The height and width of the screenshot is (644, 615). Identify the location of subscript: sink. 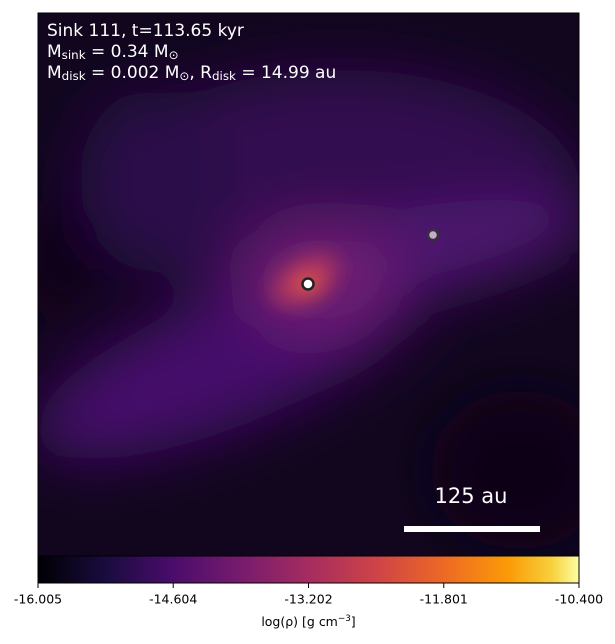
(74, 55).